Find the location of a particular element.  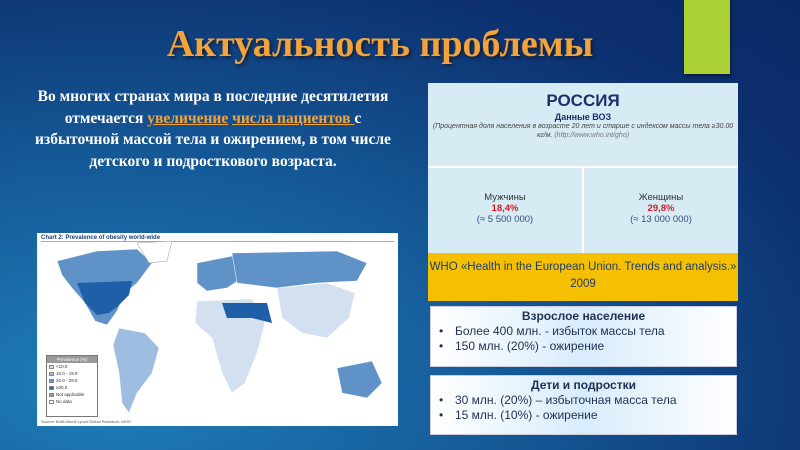

australia is located at coordinates (359, 379).